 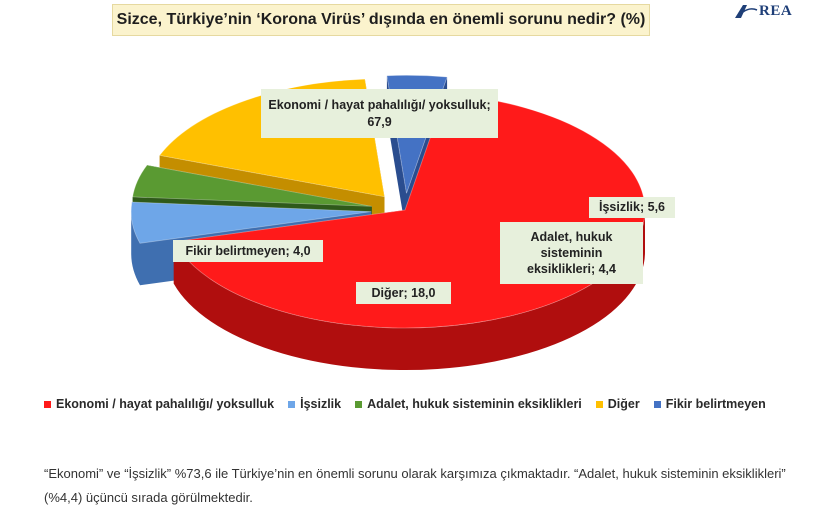 I want to click on legend-label: Adalet, hukuk sisteminin eksiklikleri, so click(x=474, y=404).